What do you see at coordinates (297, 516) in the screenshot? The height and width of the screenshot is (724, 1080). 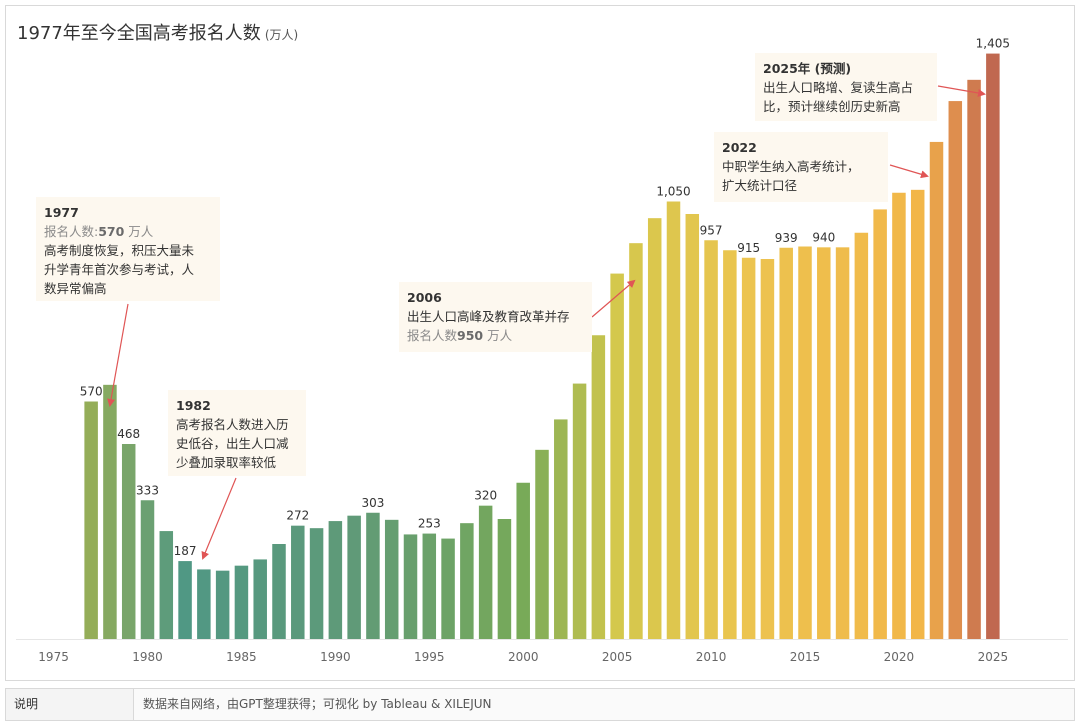 I see `data-label-1988: 272` at bounding box center [297, 516].